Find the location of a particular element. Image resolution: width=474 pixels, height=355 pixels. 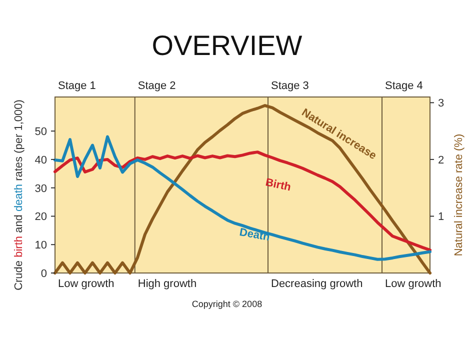

y-tick-label: 50 is located at coordinates (40, 132).